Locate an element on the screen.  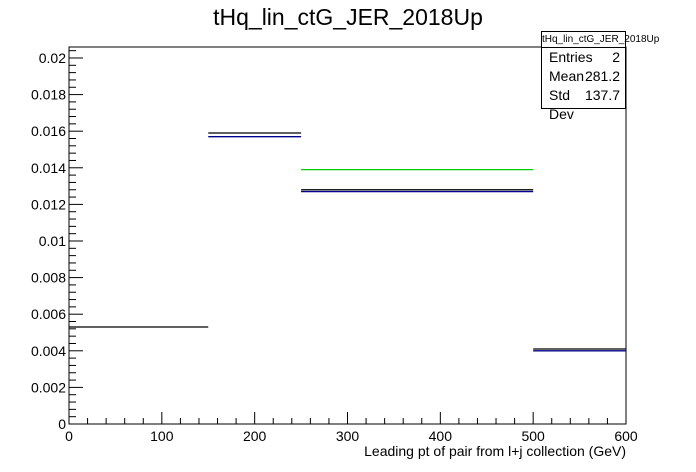
y-tick-label: 0.01 is located at coordinates (52, 241).